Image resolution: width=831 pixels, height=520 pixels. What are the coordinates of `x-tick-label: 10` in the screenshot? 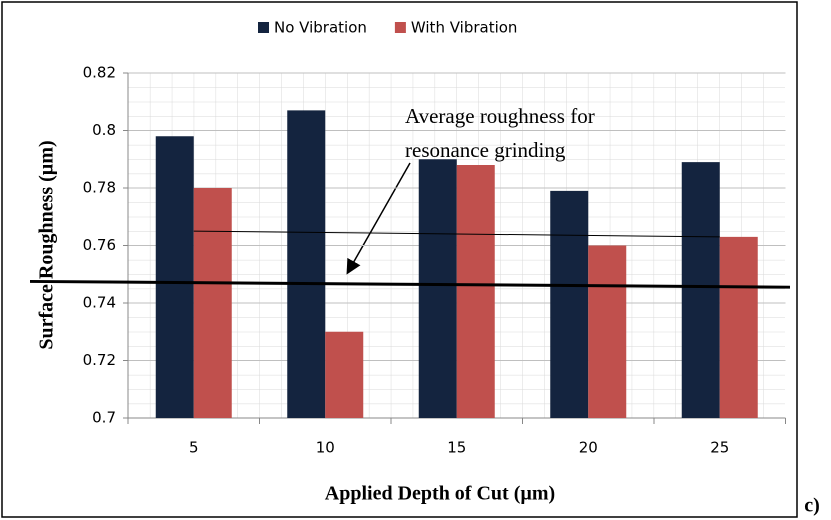 It's located at (325, 448).